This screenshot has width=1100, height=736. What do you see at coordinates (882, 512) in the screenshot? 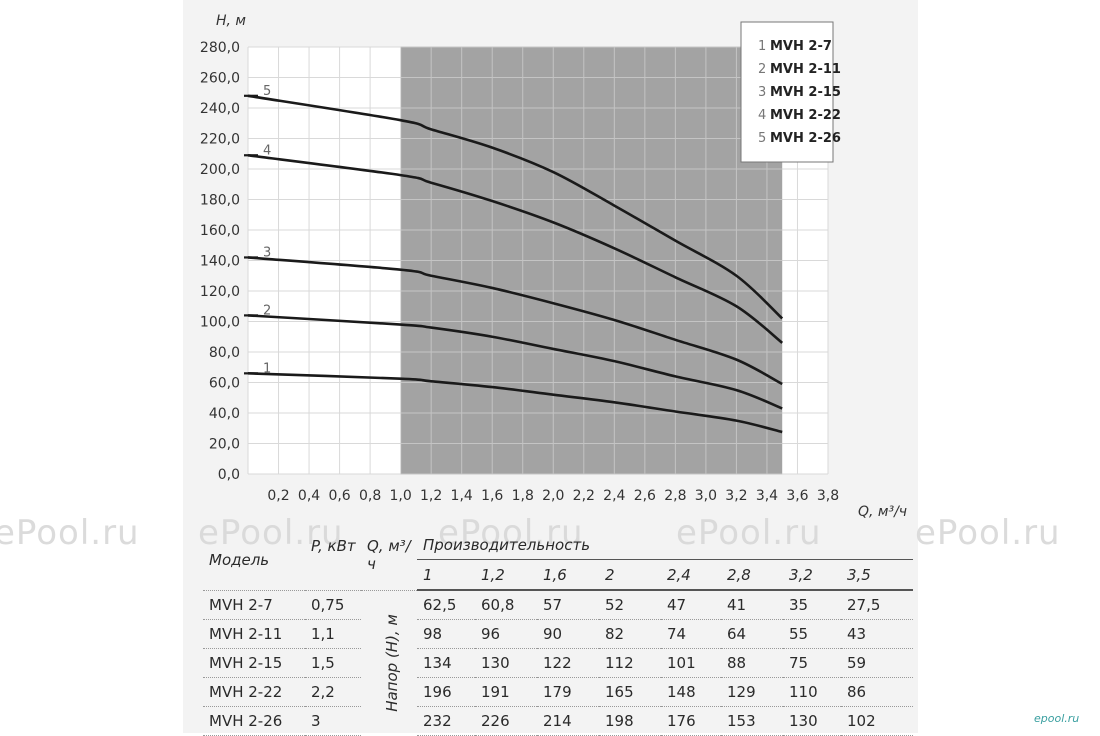
I see `x-axis-label: Q, м³/ч` at bounding box center [882, 512].